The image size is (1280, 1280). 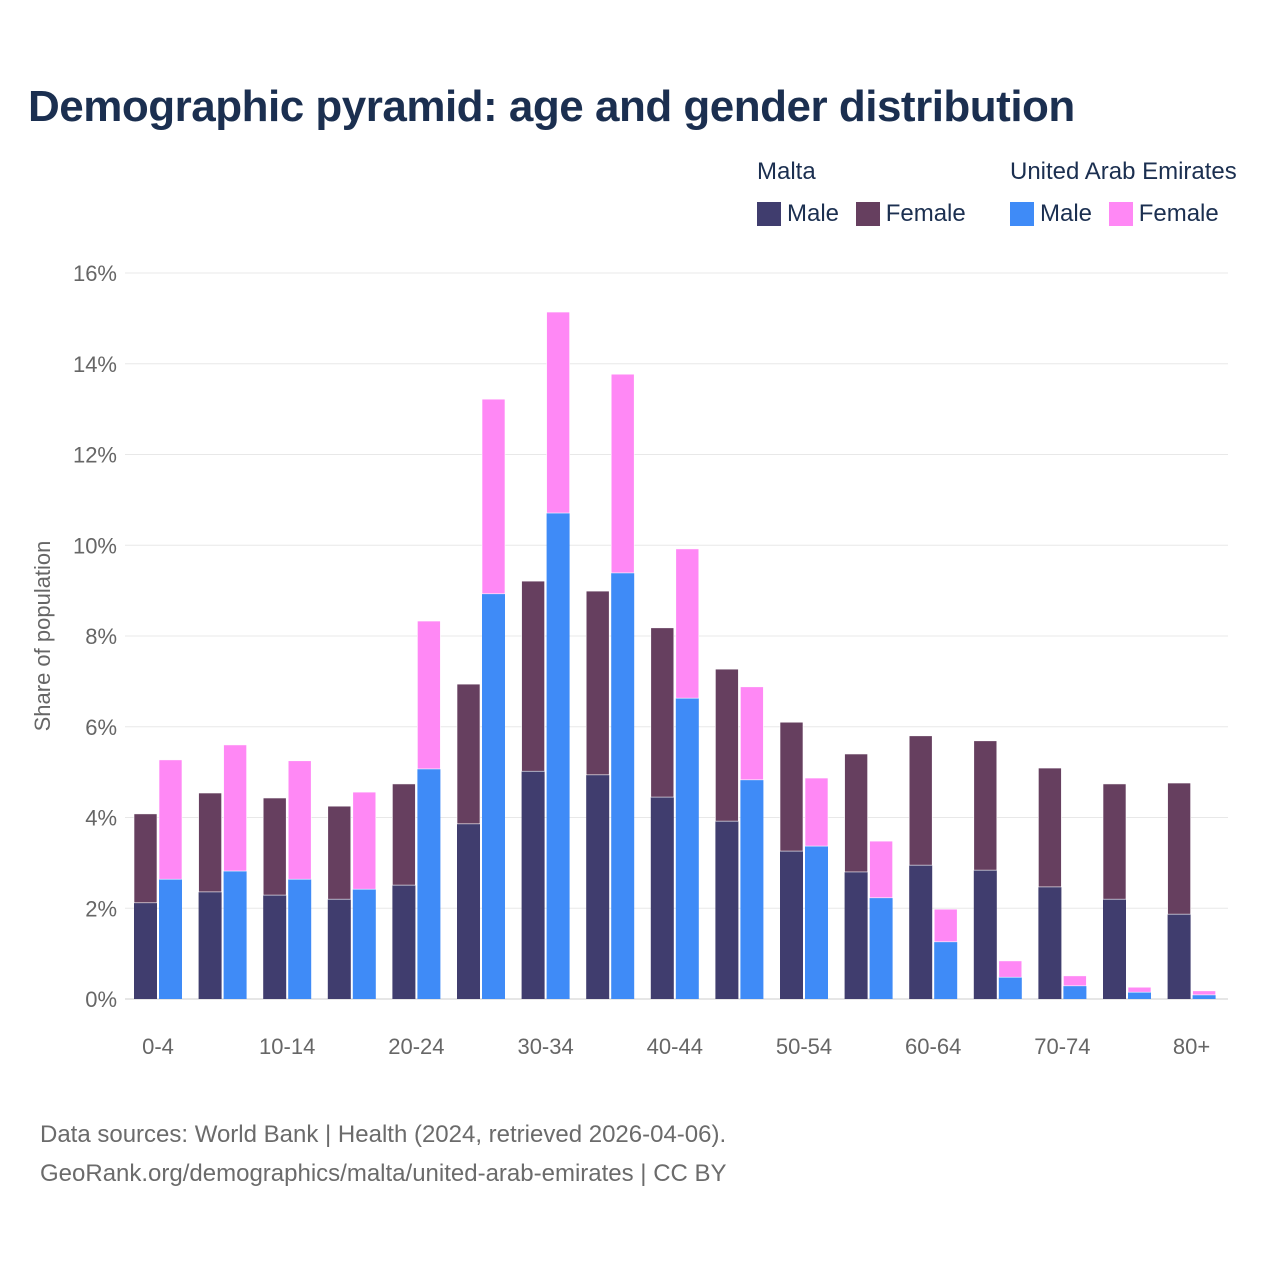 I want to click on legend-item-uae-male: Male, so click(x=1051, y=214).